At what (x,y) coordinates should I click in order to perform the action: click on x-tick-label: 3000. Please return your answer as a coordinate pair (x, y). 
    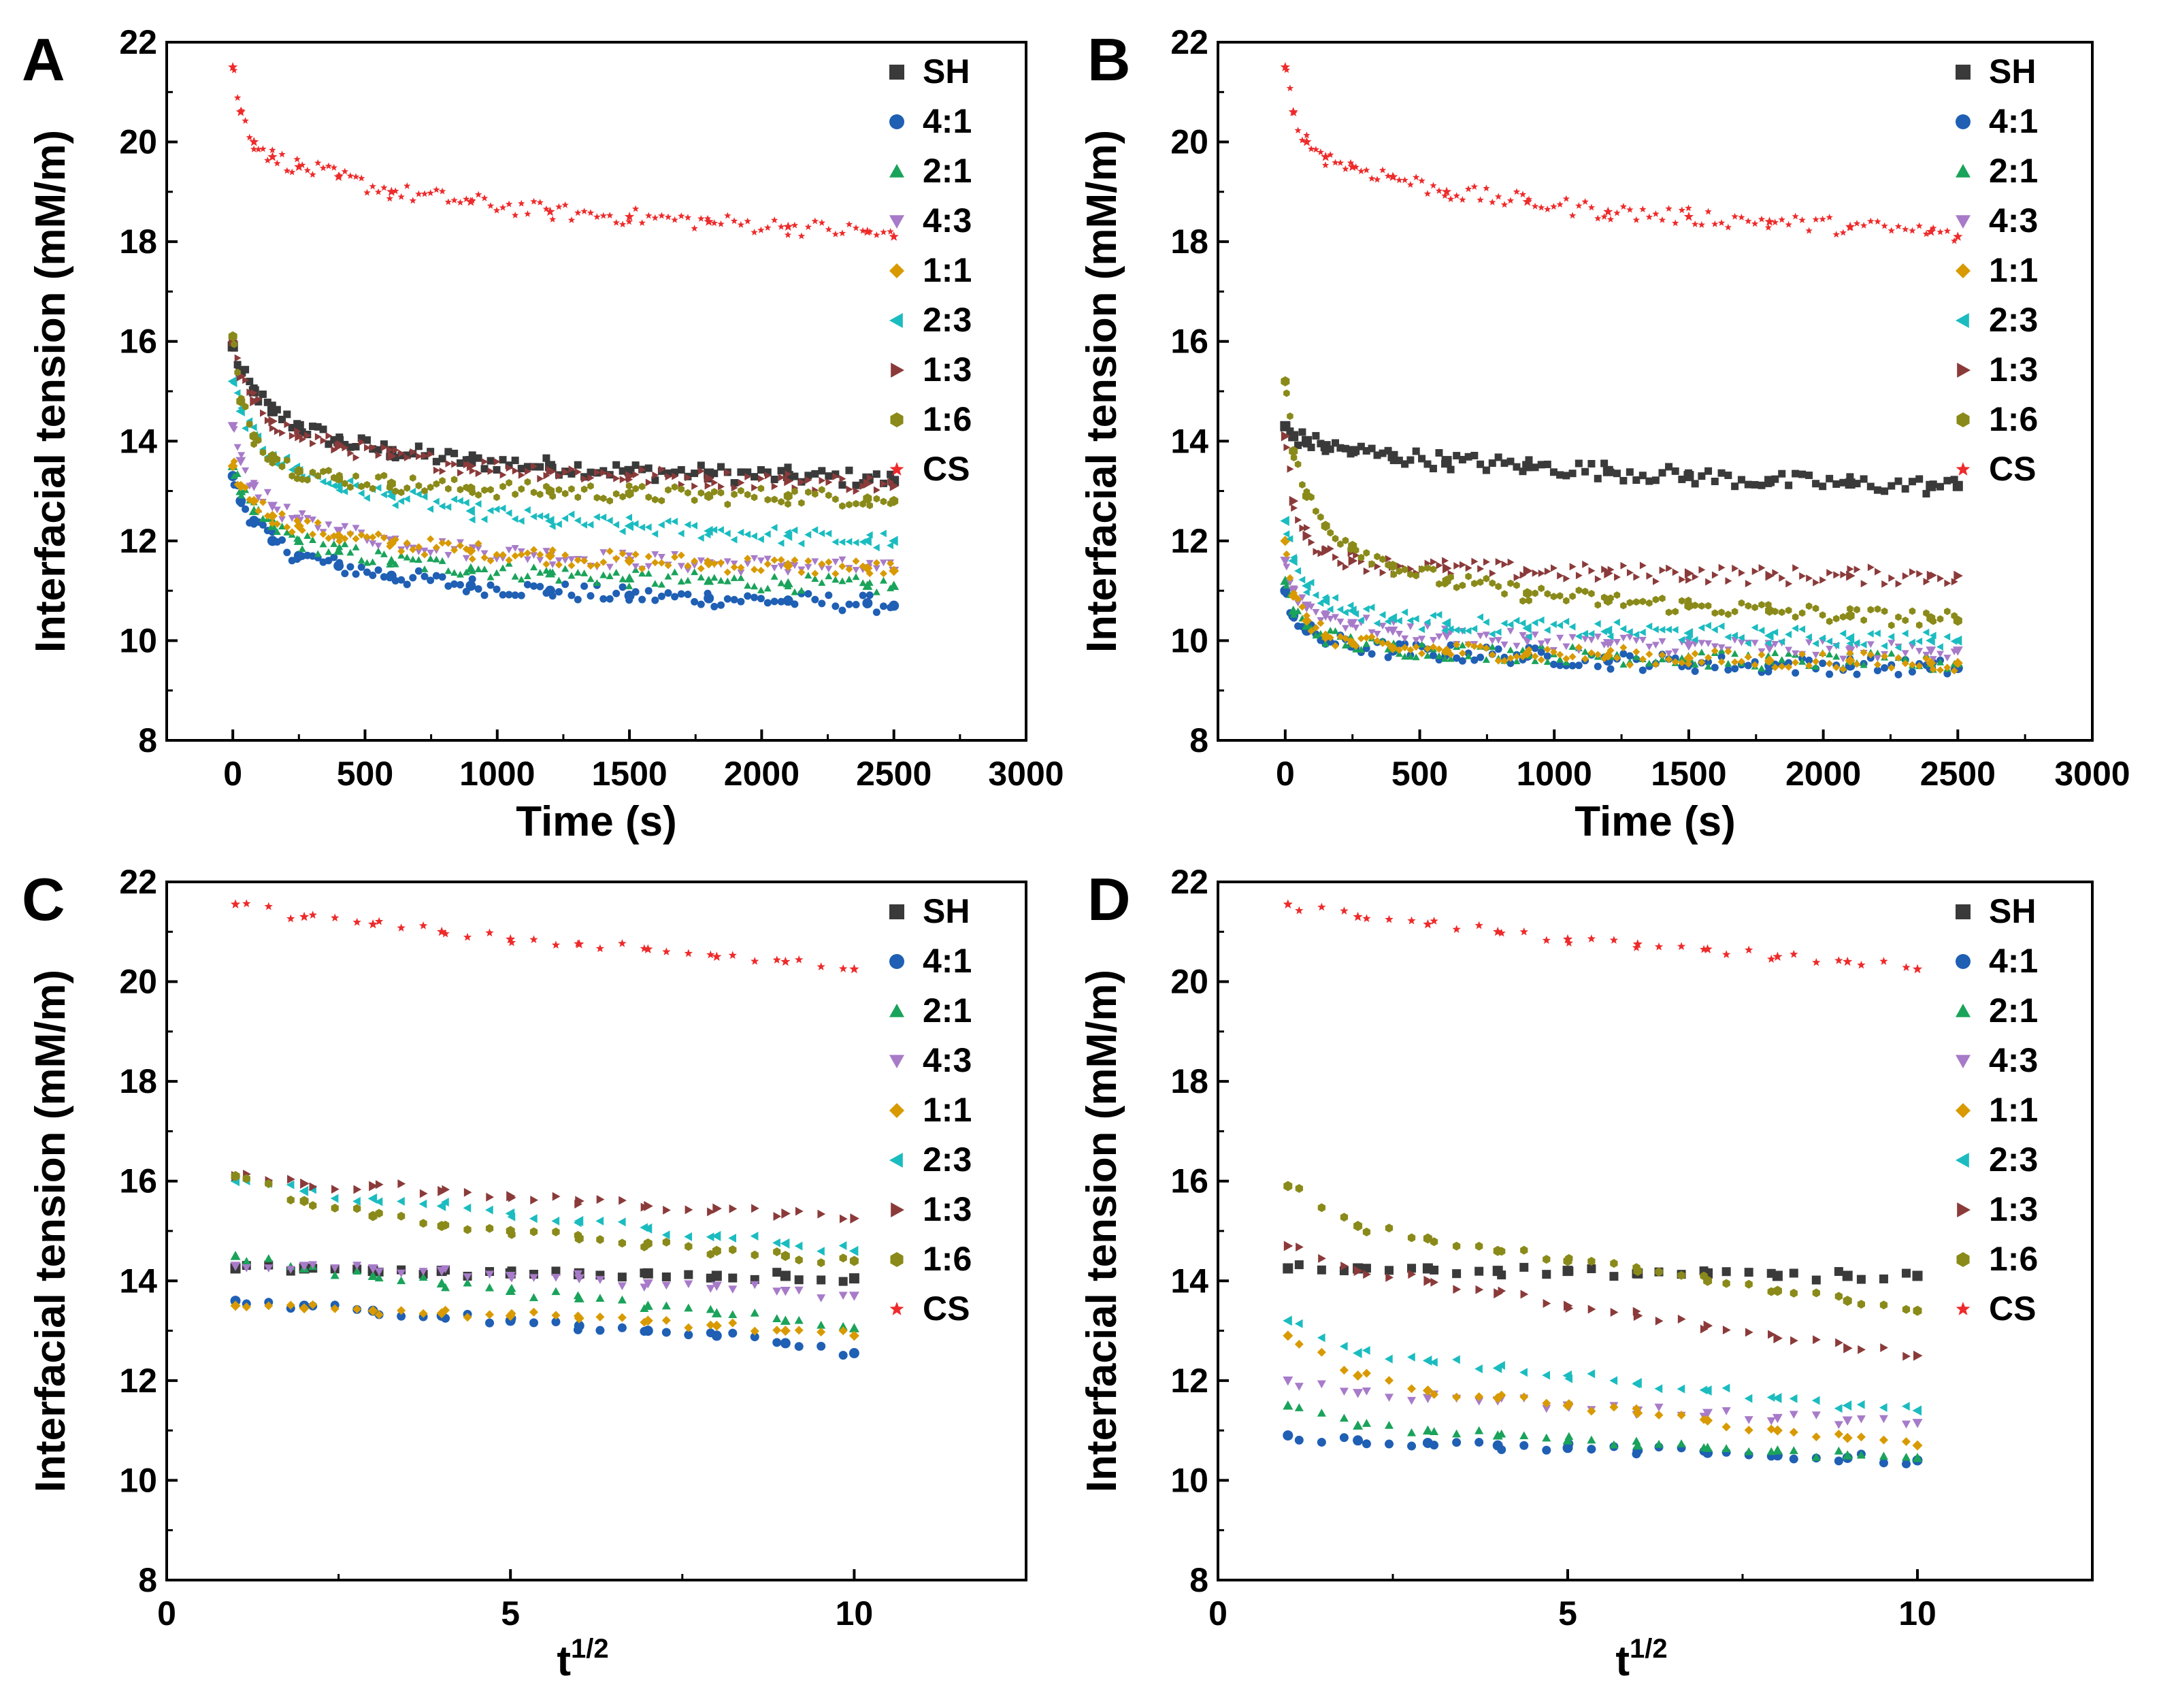
    Looking at the image, I should click on (2092, 774).